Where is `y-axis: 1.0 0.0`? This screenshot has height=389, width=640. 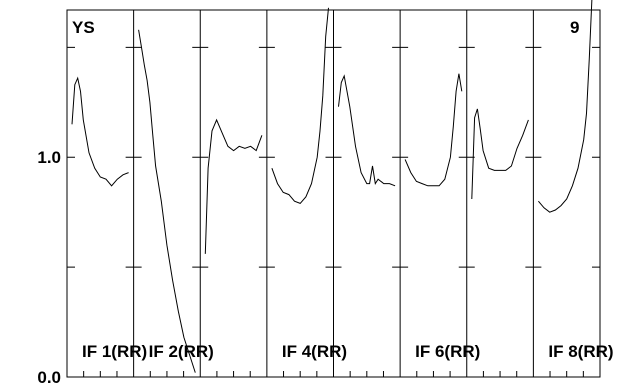 y-axis: 1.0 0.0 is located at coordinates (49, 267).